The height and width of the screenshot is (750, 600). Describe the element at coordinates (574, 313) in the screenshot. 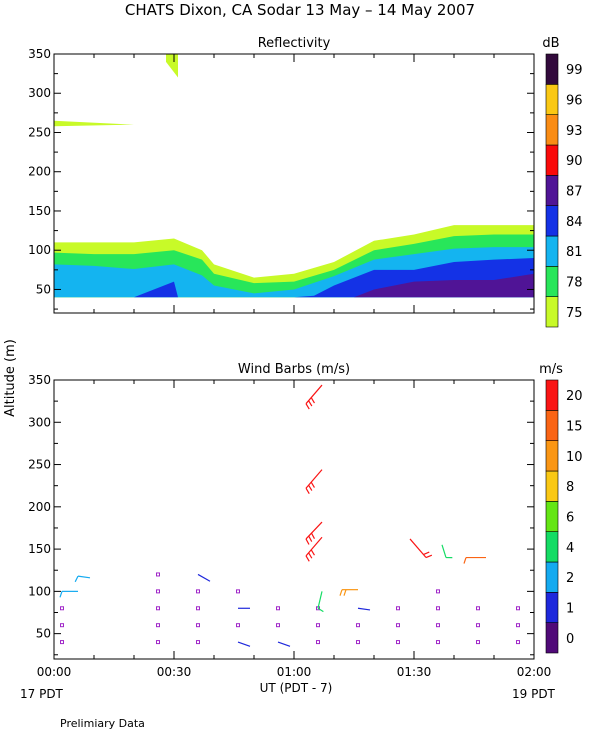

I see `reflectivity-colorbar-label: 75` at that location.